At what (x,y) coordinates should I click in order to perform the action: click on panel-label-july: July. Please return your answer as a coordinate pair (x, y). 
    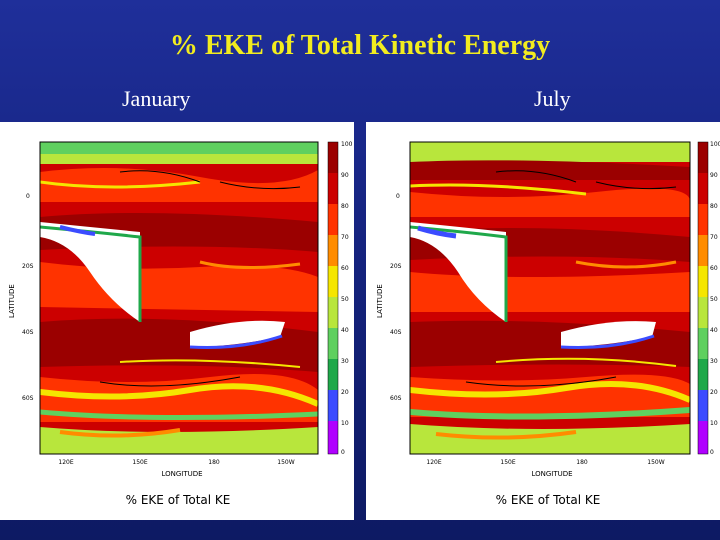
    Looking at the image, I should click on (552, 98).